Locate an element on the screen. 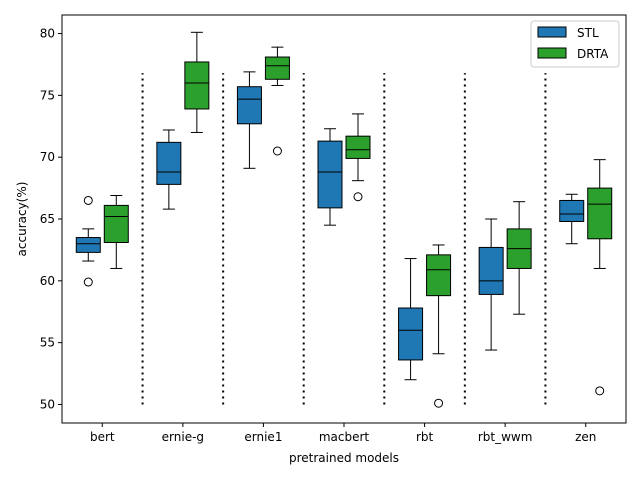 The image size is (640, 484). box-drta-rbt_wwm is located at coordinates (519, 258).